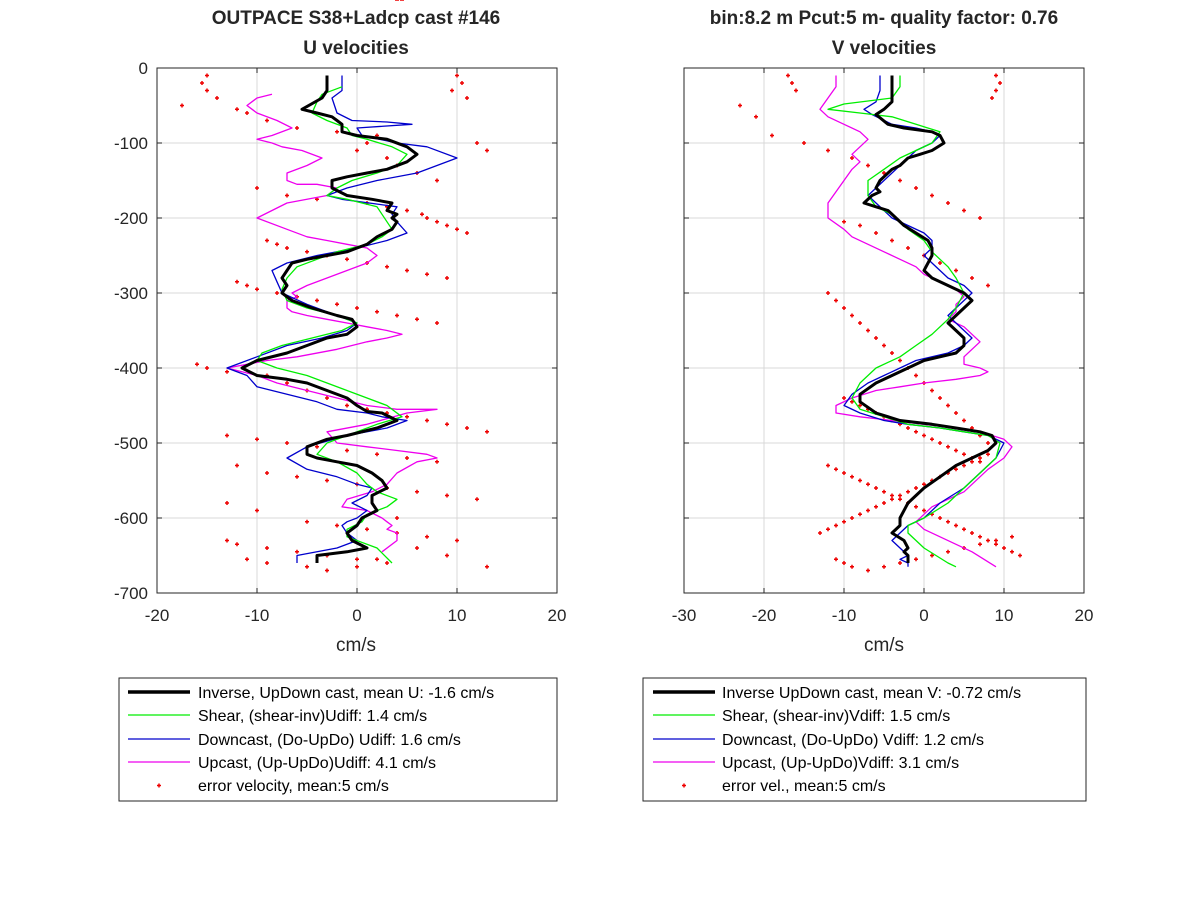 Image resolution: width=1200 pixels, height=900 pixels. What do you see at coordinates (804, 786) in the screenshot?
I see `v-legend-error: error vel., mean:5 cm/s` at bounding box center [804, 786].